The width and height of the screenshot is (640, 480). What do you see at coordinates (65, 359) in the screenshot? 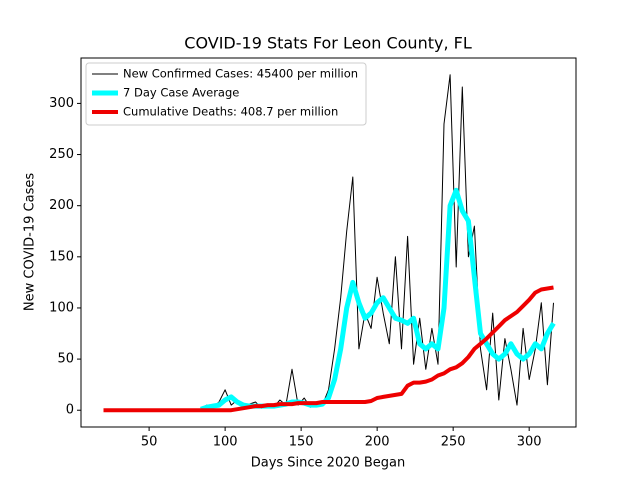
I see `y-tick-label: 50` at bounding box center [65, 359].